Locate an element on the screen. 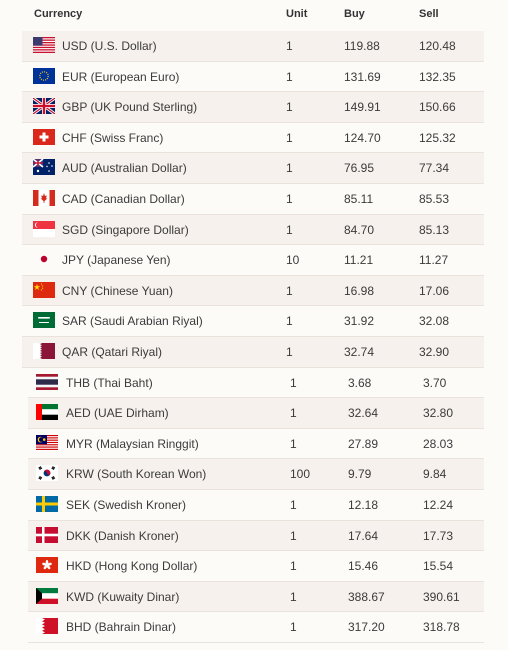 The width and height of the screenshot is (508, 650). currency-name: USD (U.S. Dollar) is located at coordinates (109, 46).